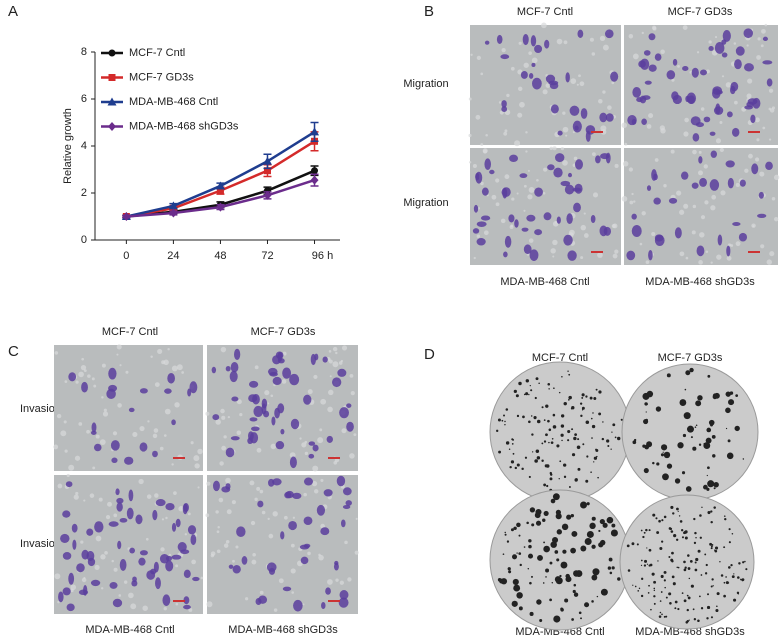  Describe the element at coordinates (112, 77) in the screenshot. I see `point` at that location.